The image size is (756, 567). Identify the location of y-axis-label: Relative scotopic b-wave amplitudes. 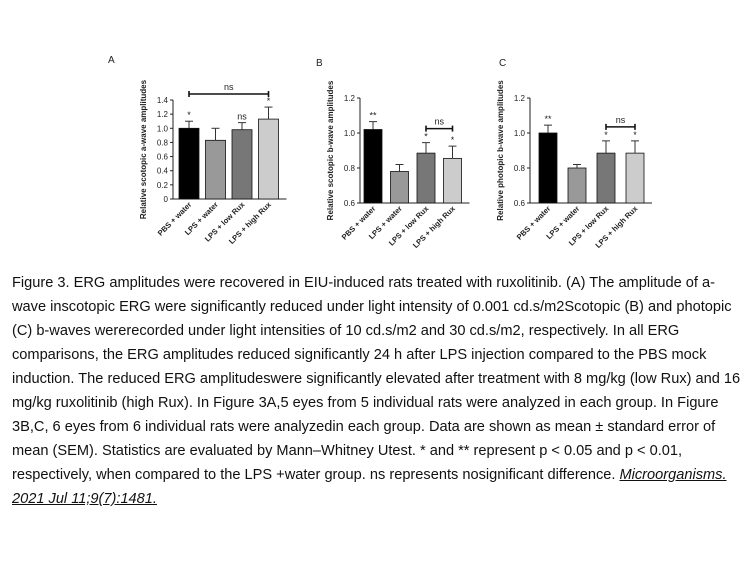
(330, 150).